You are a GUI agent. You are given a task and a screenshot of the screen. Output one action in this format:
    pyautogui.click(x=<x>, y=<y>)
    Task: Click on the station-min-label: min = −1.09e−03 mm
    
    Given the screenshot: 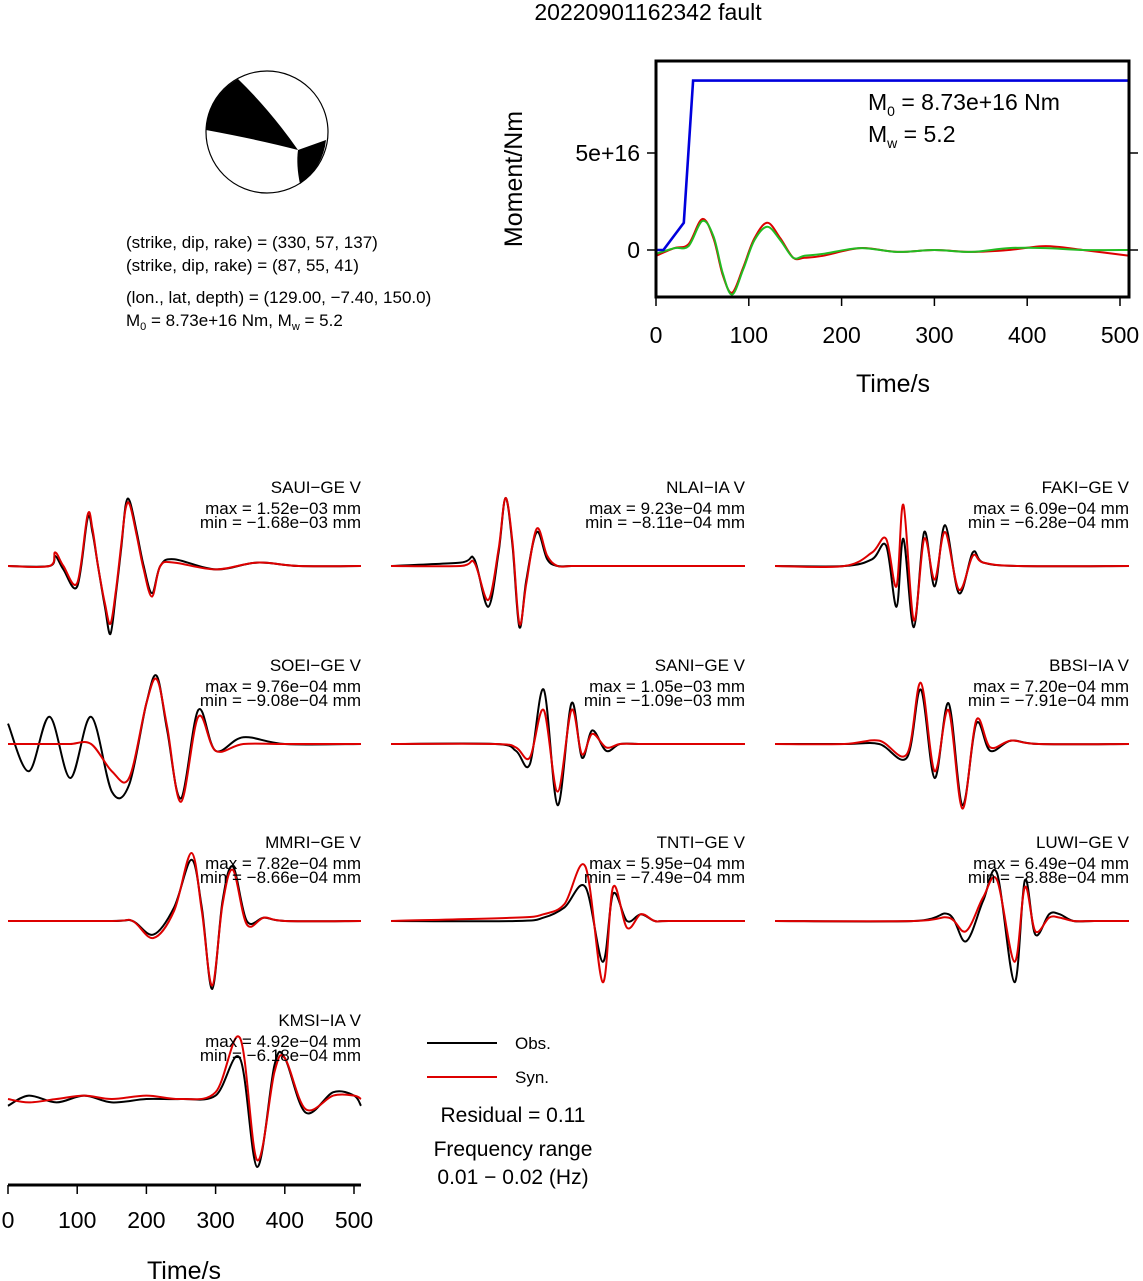 What is the action you would take?
    pyautogui.click(x=664, y=700)
    